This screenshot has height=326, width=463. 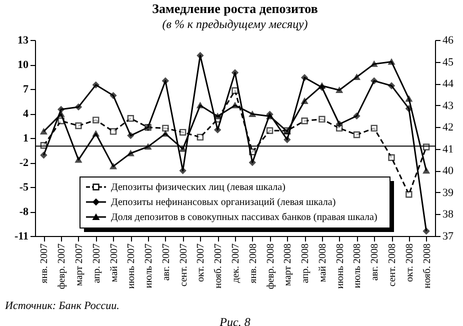 I want to click on x-tick-label: окт. 2008, so click(x=410, y=263).